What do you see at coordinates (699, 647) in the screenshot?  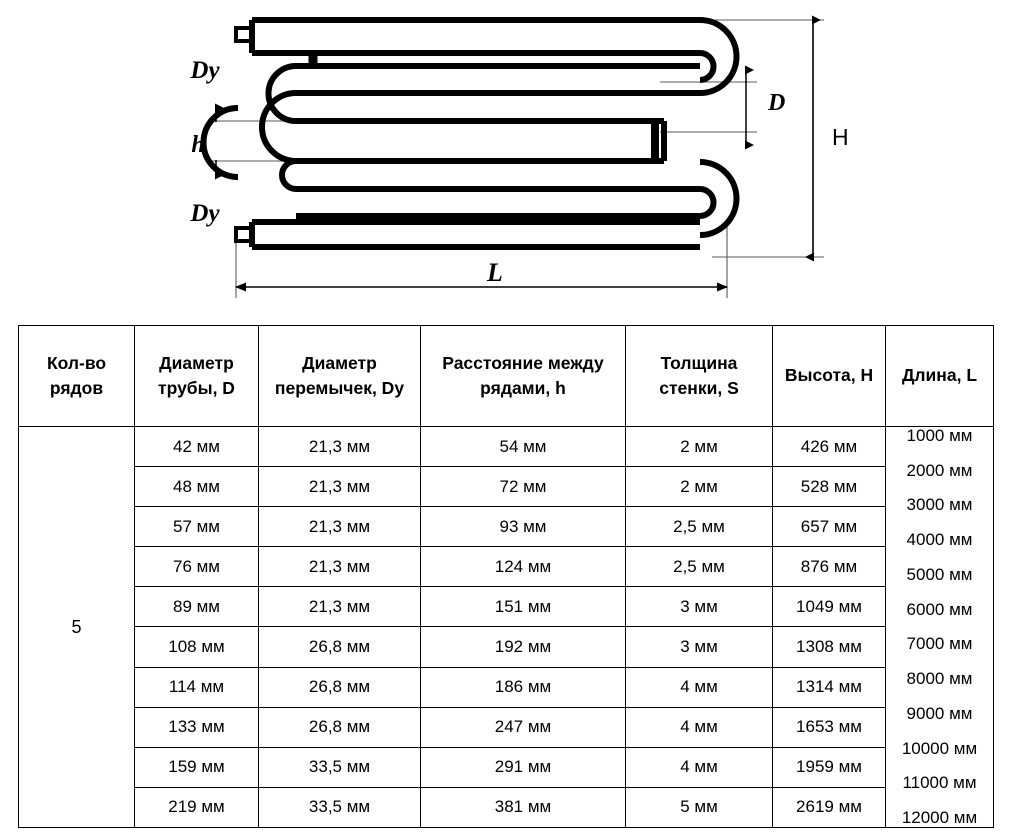 I see `cell-wall-thickness: 3 мм` at bounding box center [699, 647].